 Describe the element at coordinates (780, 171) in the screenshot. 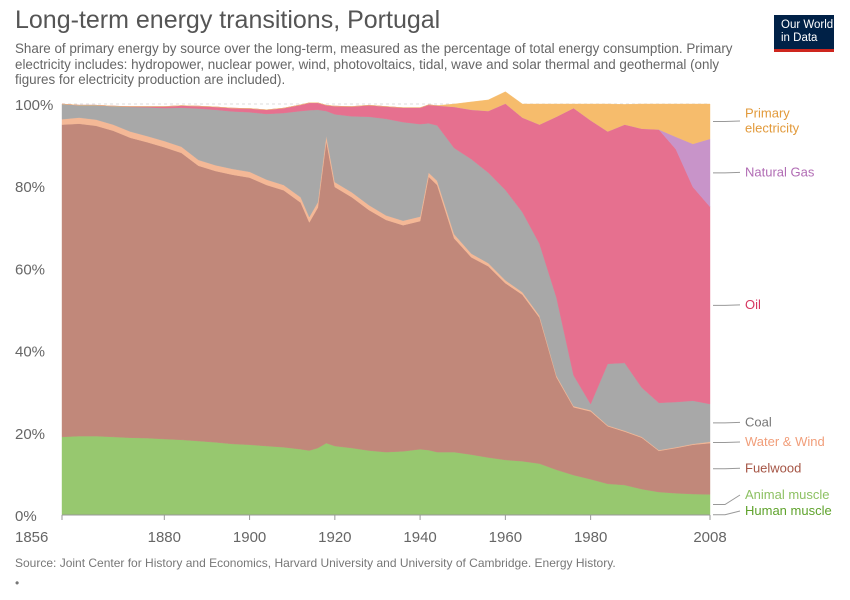

I see `legend-label: Natural Gas` at that location.